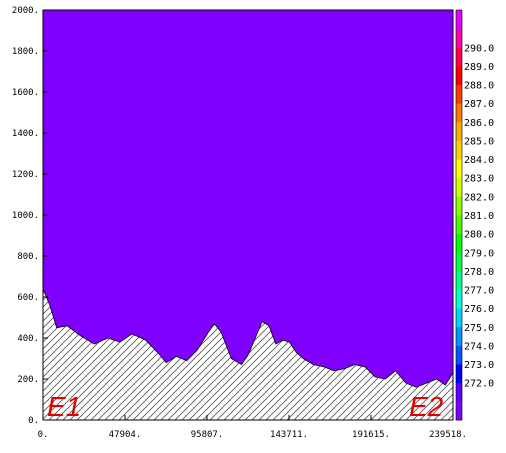 The image size is (506, 453). I want to click on colorbar-label: 289.0, so click(479, 67).